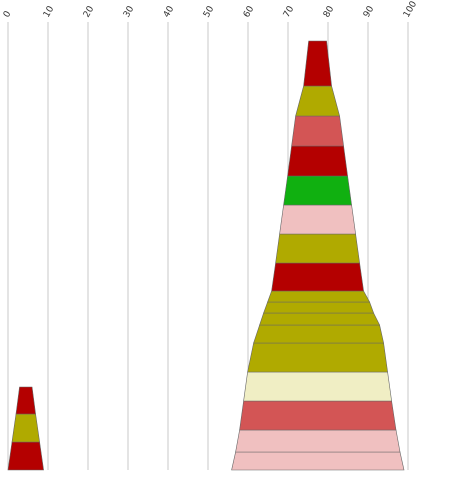 The width and height of the screenshot is (452, 477). Describe the element at coordinates (369, 11) in the screenshot. I see `tick-label-90: 90` at that location.